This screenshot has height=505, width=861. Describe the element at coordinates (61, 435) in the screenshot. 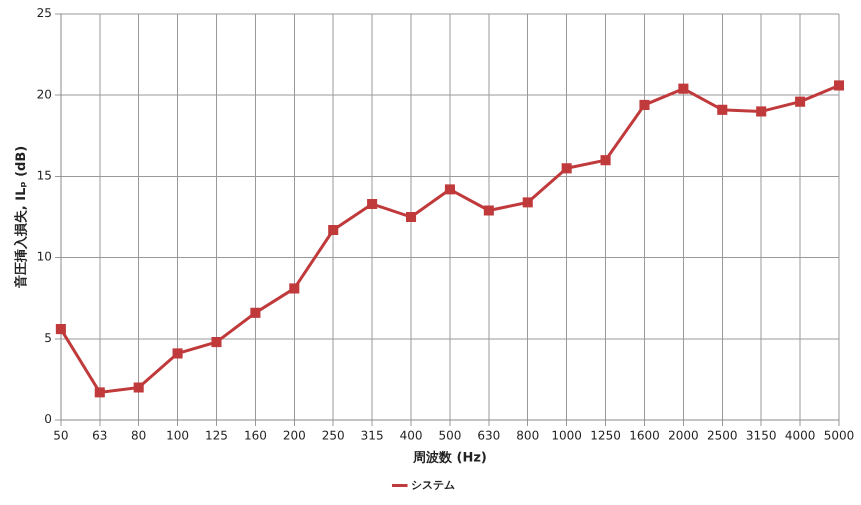

I see `x-tick-label: 50` at that location.